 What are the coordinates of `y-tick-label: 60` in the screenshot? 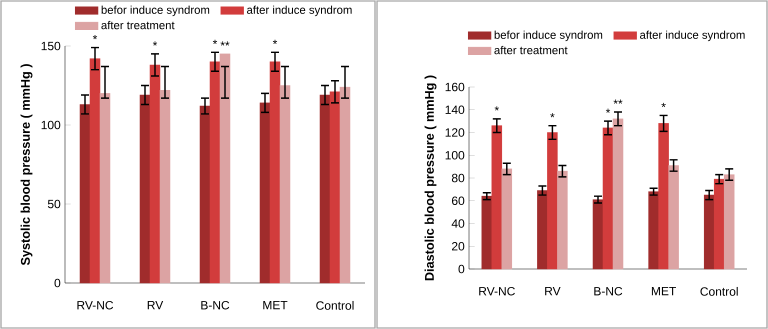 It's located at (458, 201).